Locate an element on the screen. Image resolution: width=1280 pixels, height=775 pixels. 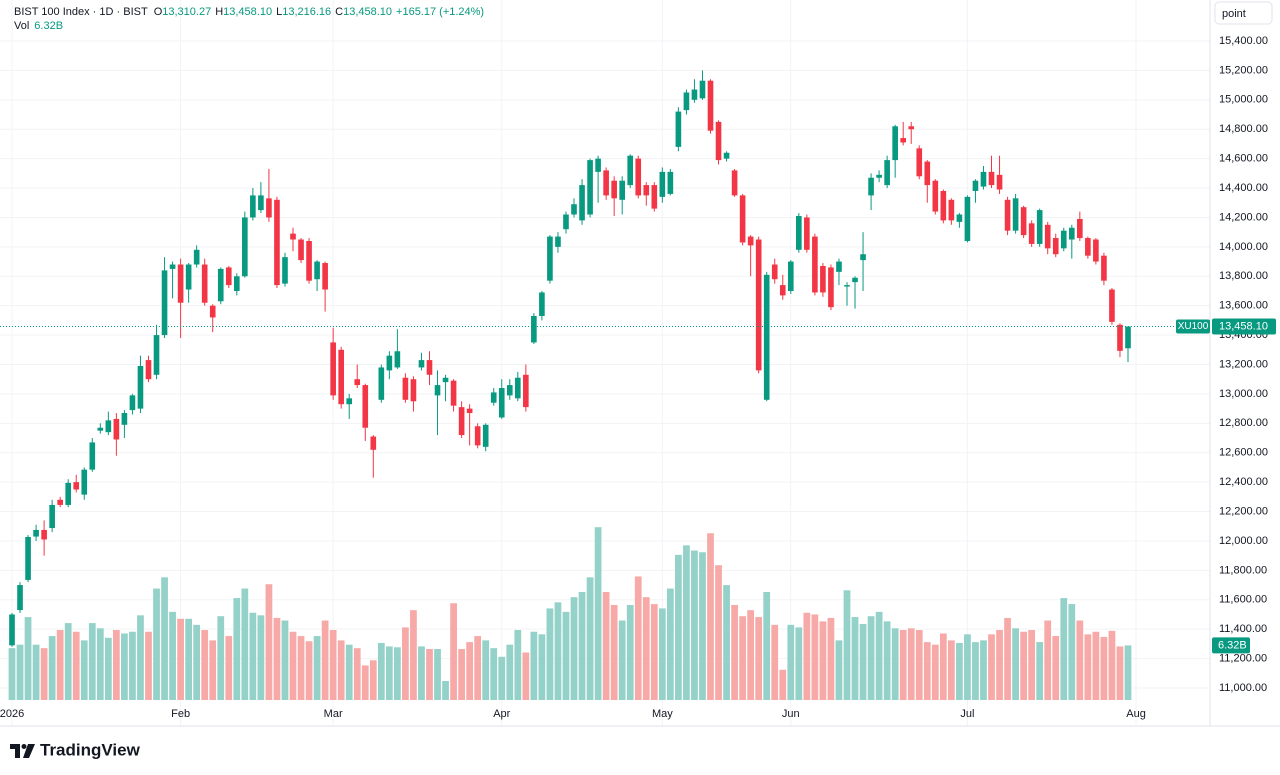
symbol-tag-label: XU100 is located at coordinates (1193, 326).